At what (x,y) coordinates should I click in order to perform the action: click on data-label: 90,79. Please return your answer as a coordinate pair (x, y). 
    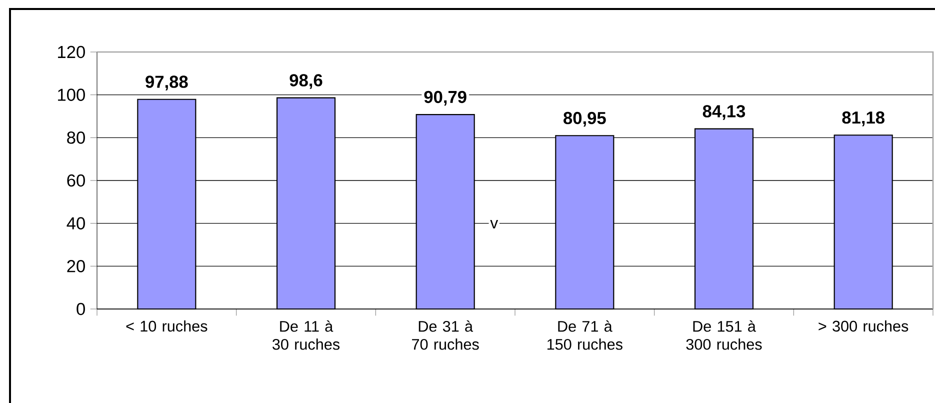
    Looking at the image, I should click on (445, 98).